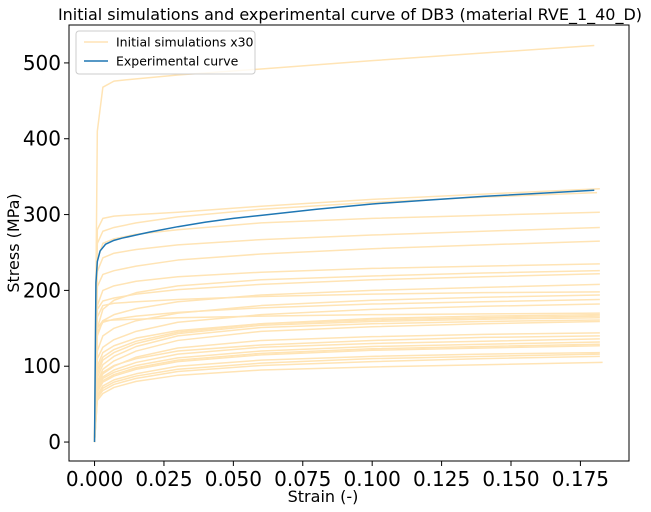  Describe the element at coordinates (233, 479) in the screenshot. I see `x-tick-label: 0.050` at that location.